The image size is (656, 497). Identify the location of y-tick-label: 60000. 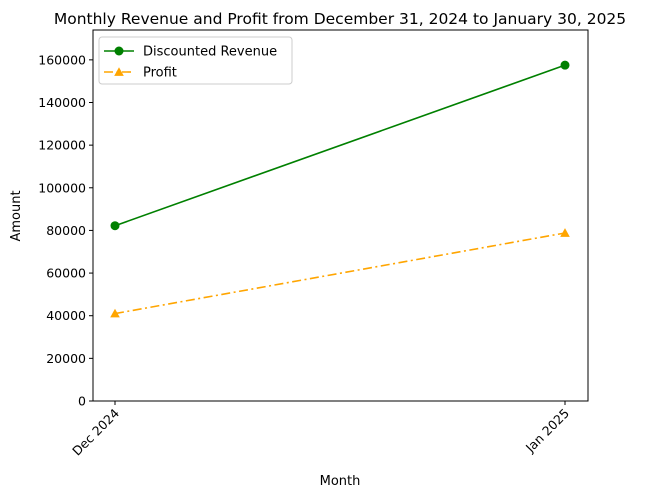
(66, 273).